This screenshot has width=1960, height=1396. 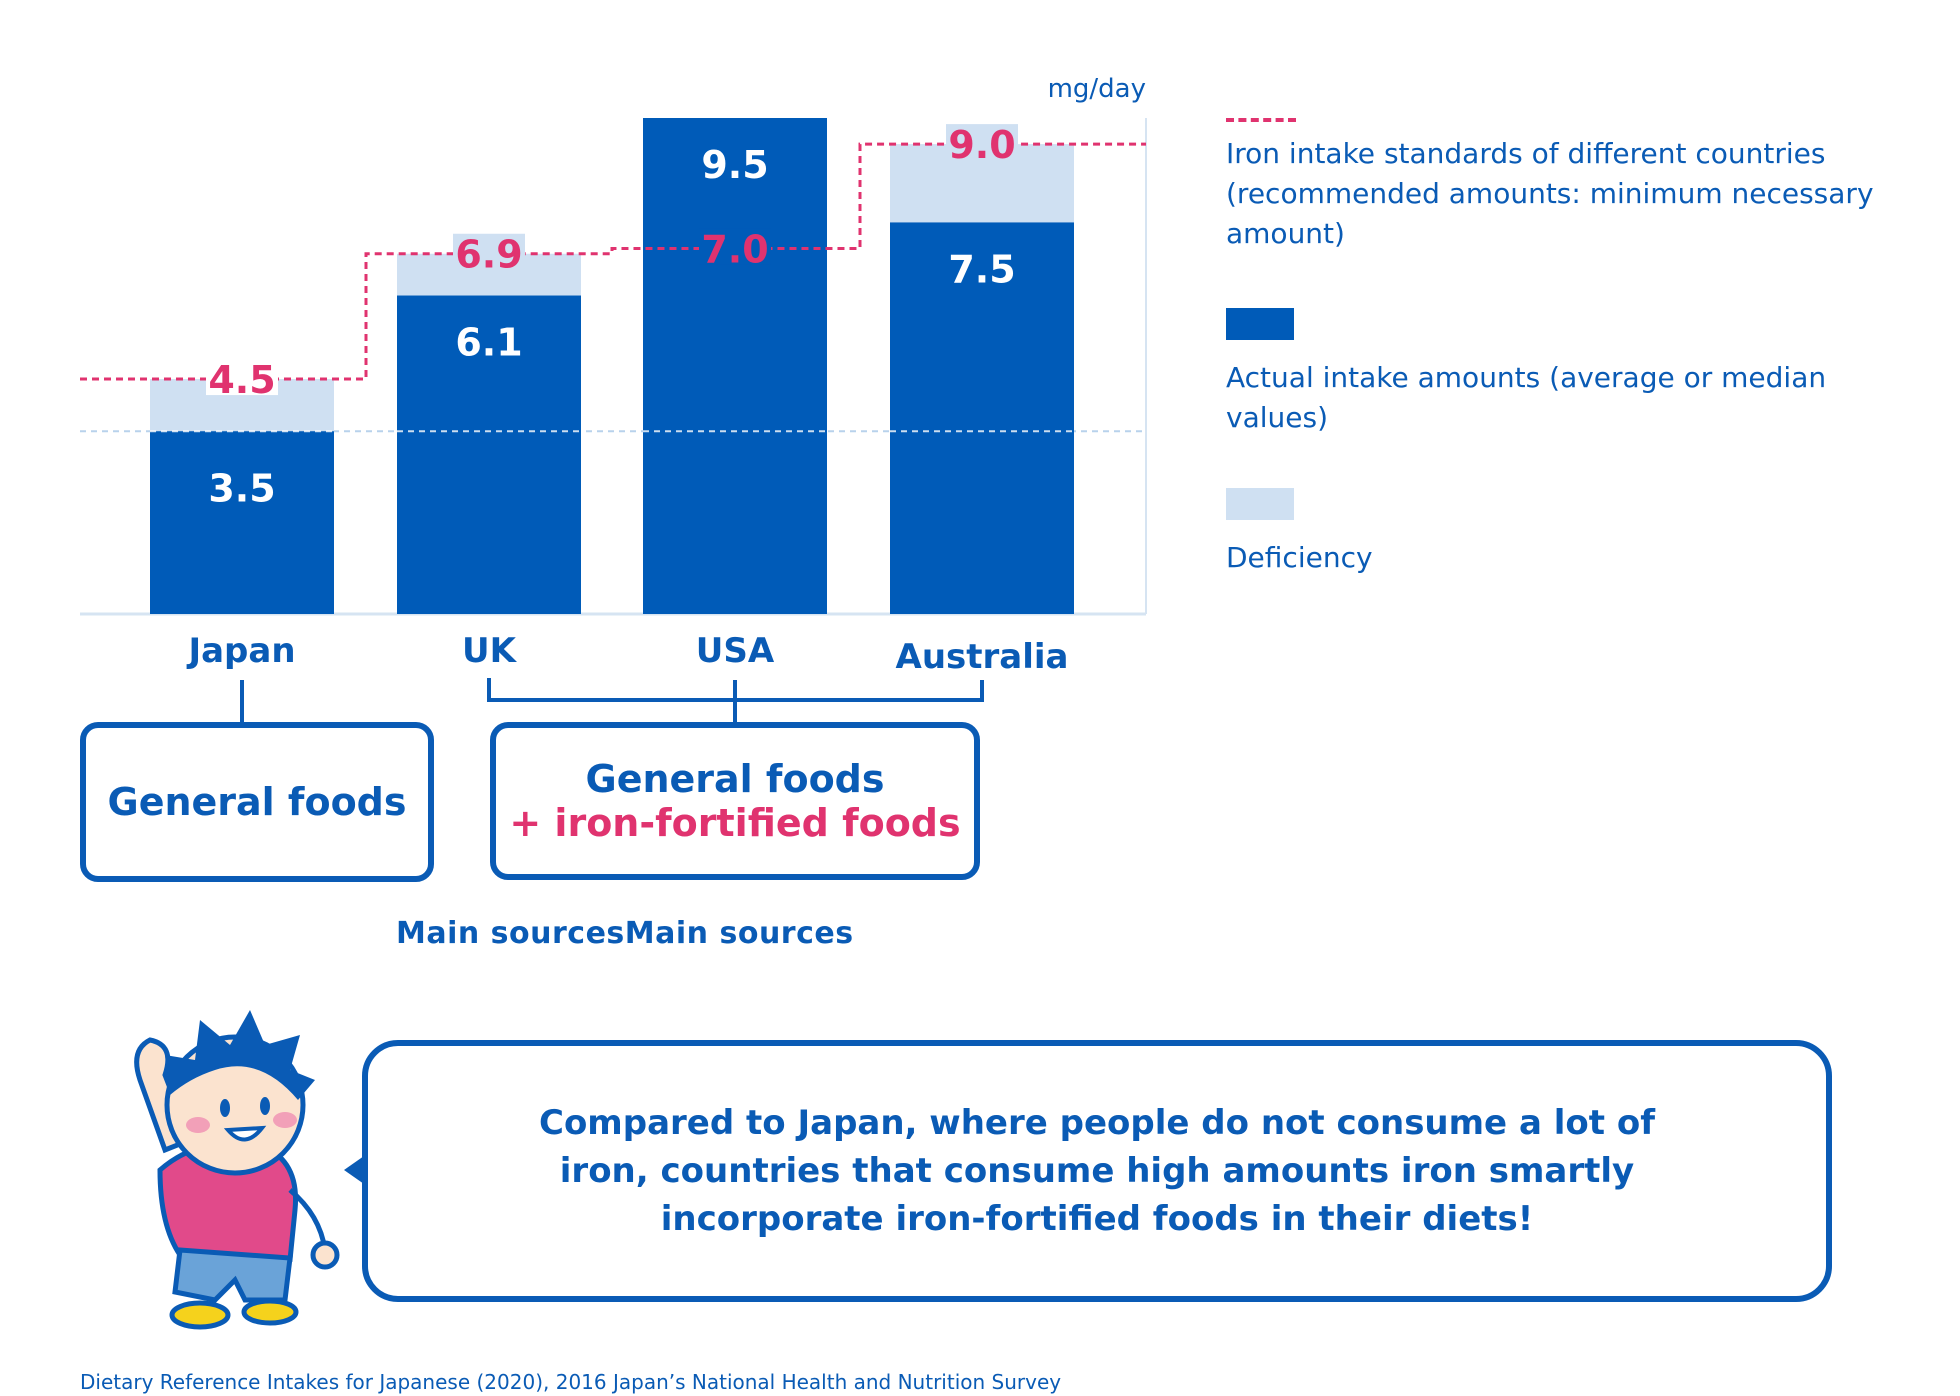 I want to click on category-label-usa: USA, so click(x=735, y=651).